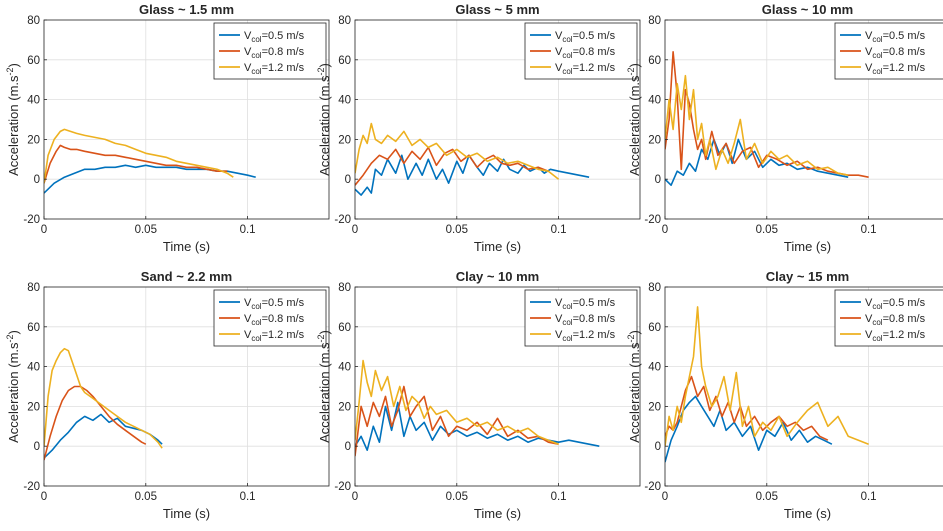  What do you see at coordinates (497, 276) in the screenshot?
I see `subplot-title: Clay ~ 10 mm` at bounding box center [497, 276].